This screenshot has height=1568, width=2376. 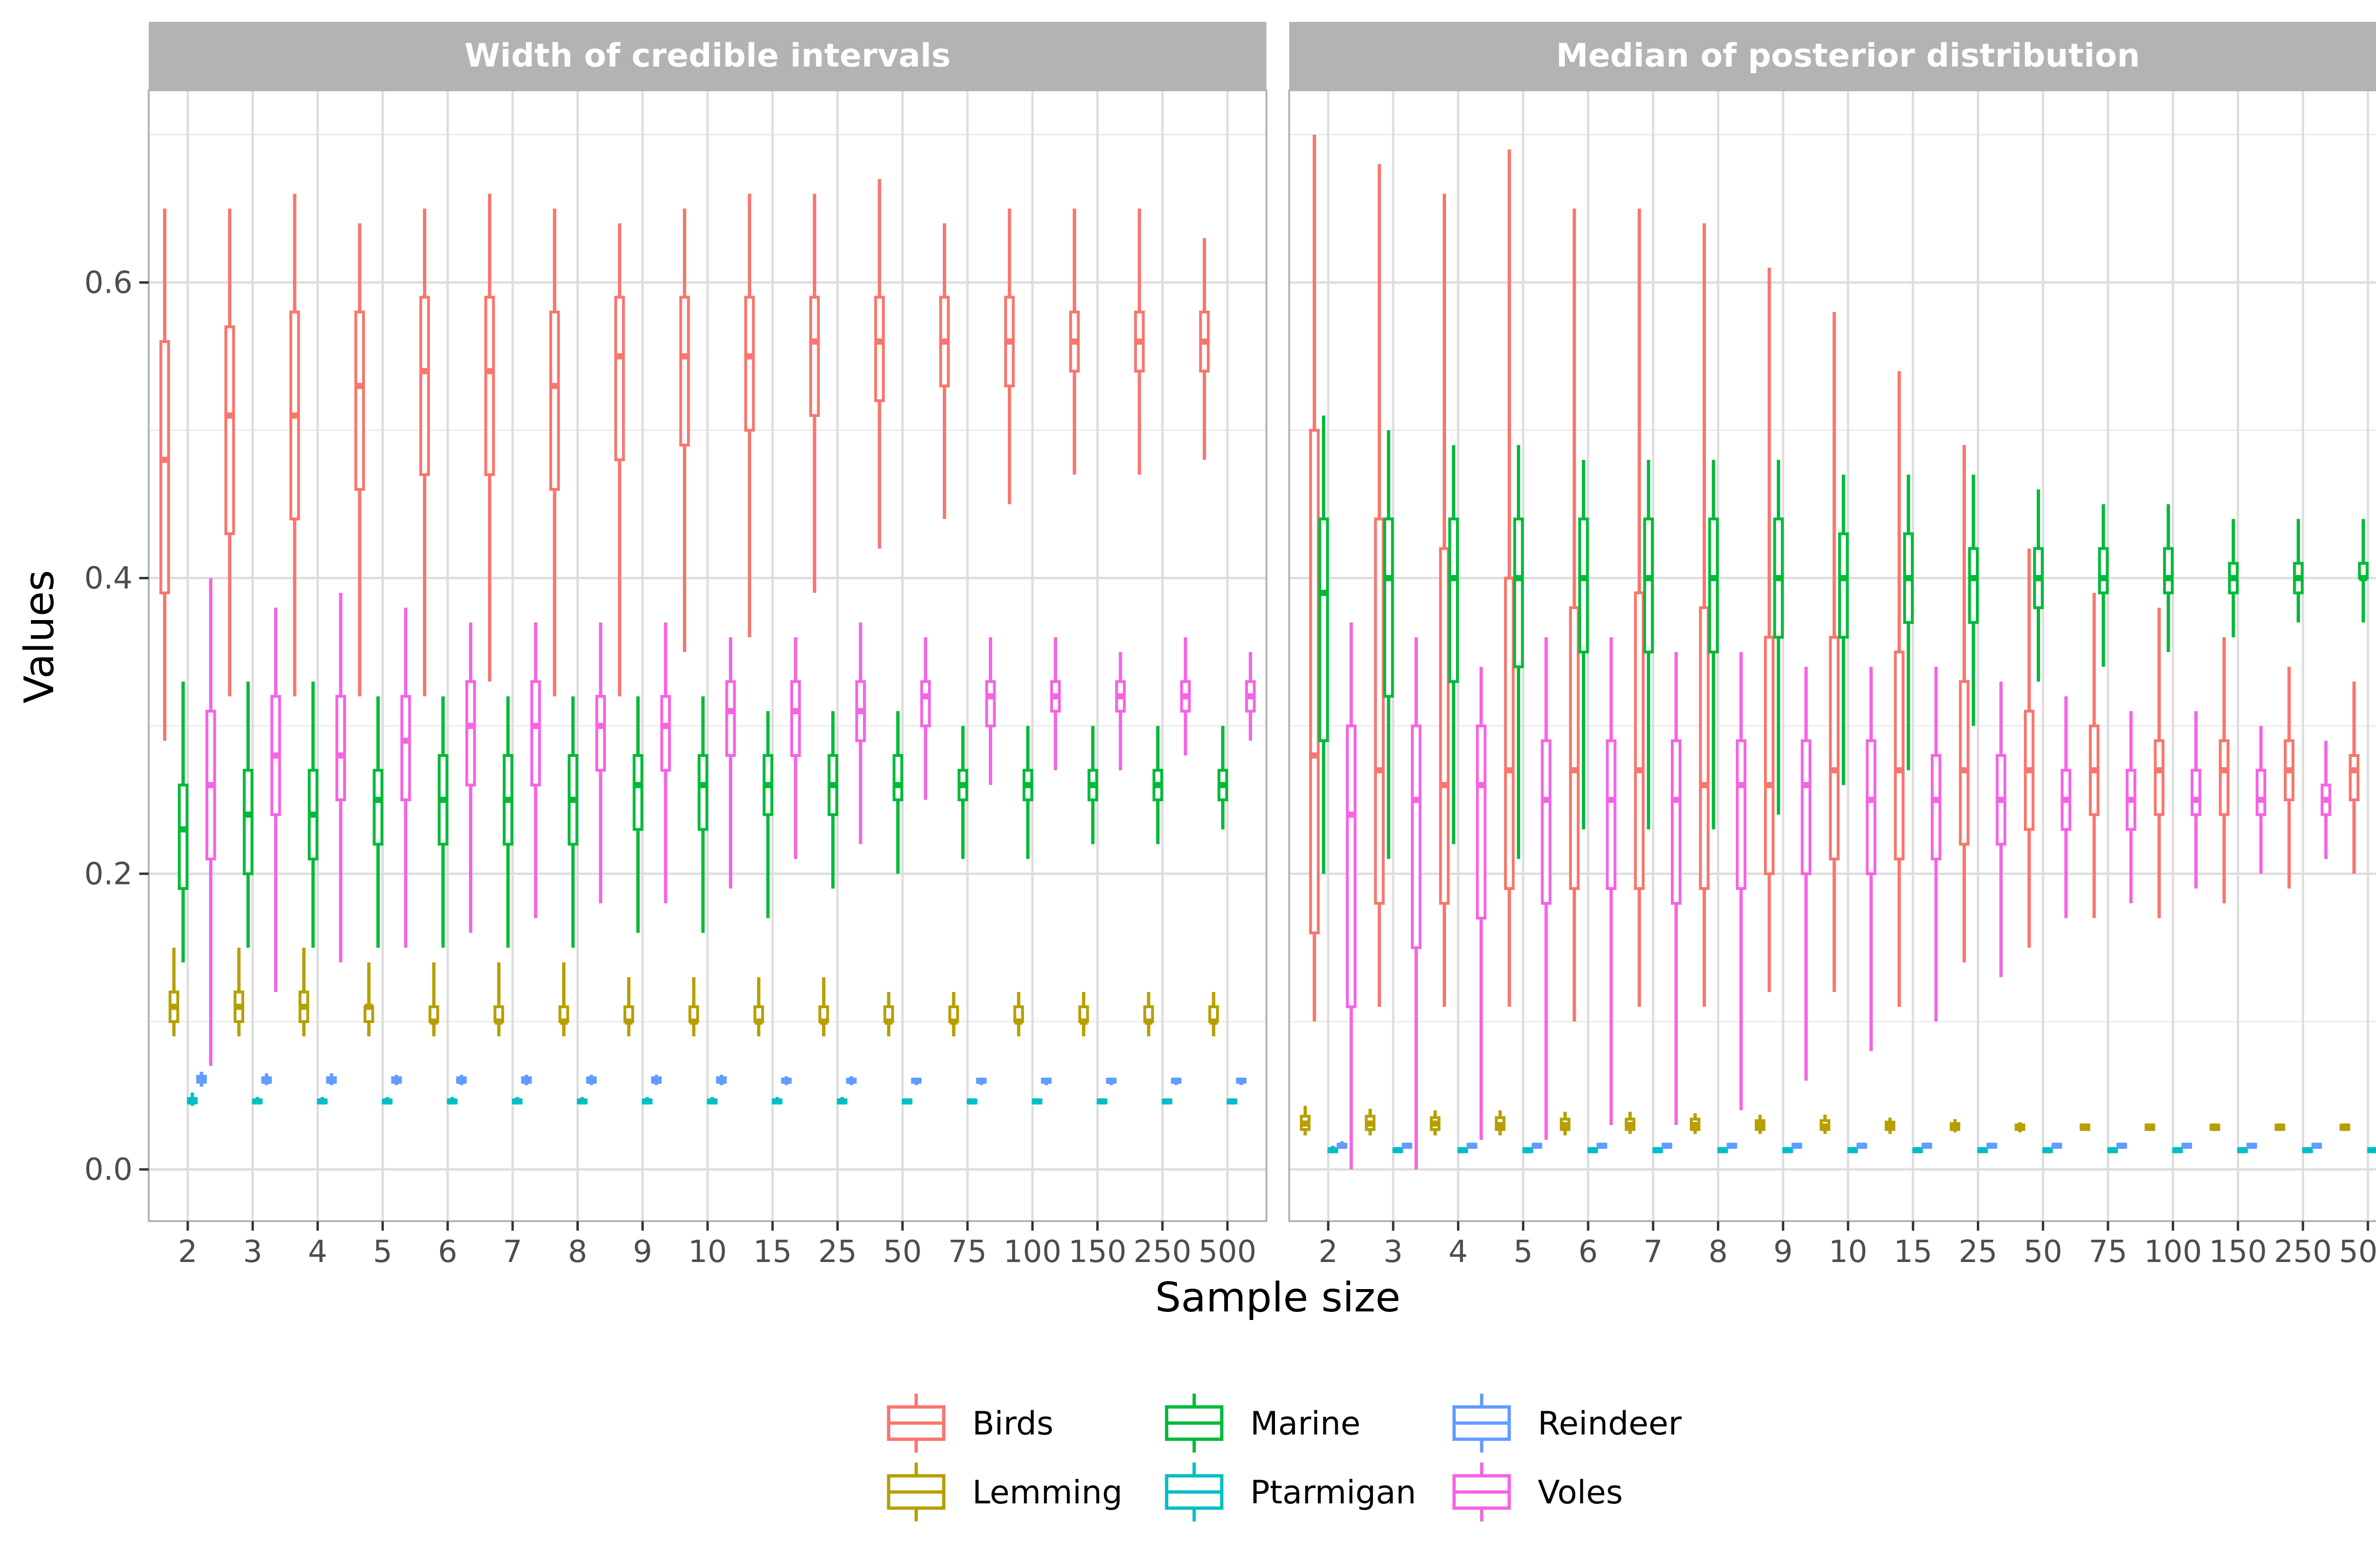 I want to click on y-tick-label: 0.6, so click(x=108, y=283).